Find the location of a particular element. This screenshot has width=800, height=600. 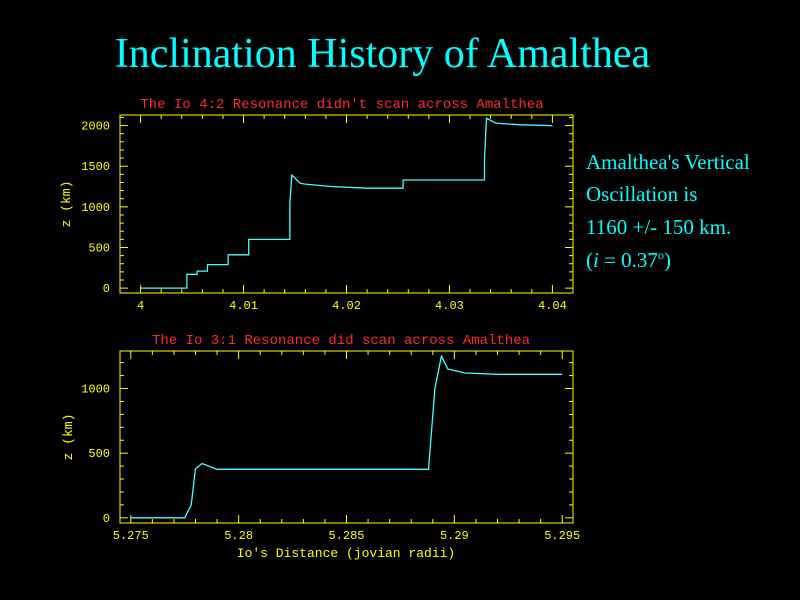

annotation-open-paren: ( is located at coordinates (589, 260).